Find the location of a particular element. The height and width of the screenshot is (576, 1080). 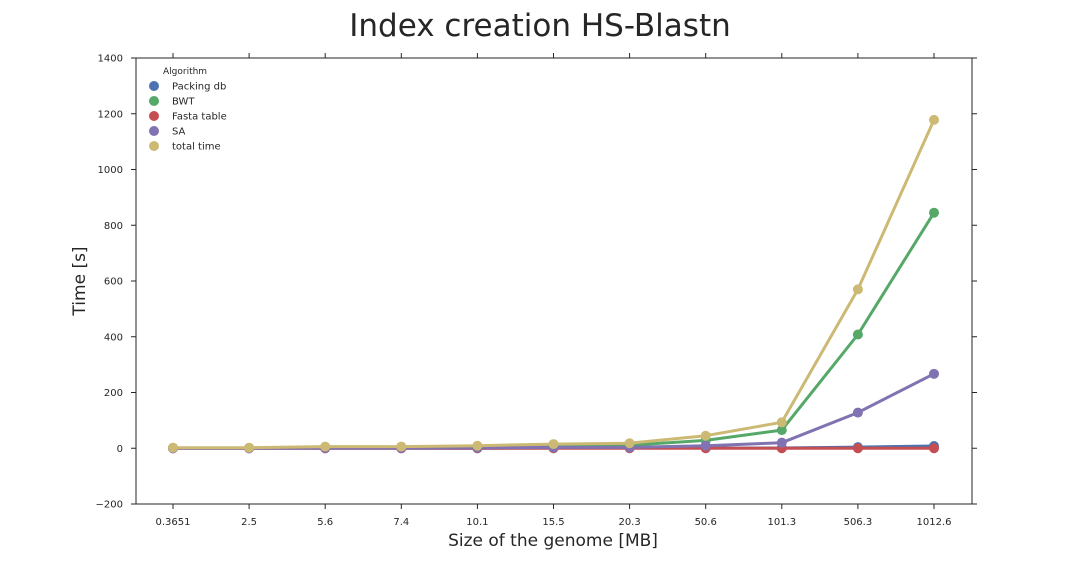

y-tick-label: 800 is located at coordinates (113, 226).